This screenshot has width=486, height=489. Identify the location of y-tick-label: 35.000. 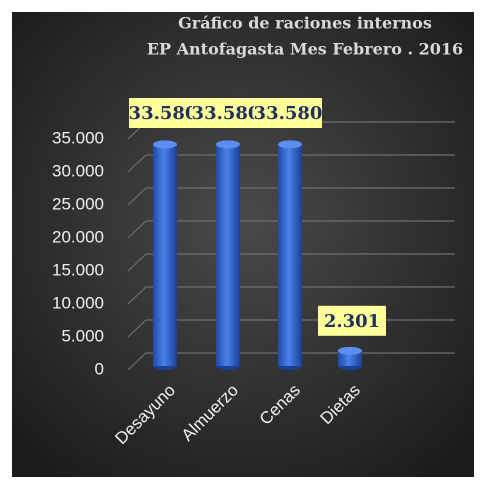
(78, 137).